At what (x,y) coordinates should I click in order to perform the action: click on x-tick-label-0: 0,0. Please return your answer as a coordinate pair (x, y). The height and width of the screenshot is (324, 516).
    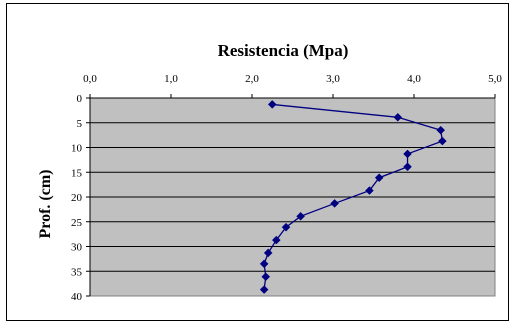
    Looking at the image, I should click on (90, 79).